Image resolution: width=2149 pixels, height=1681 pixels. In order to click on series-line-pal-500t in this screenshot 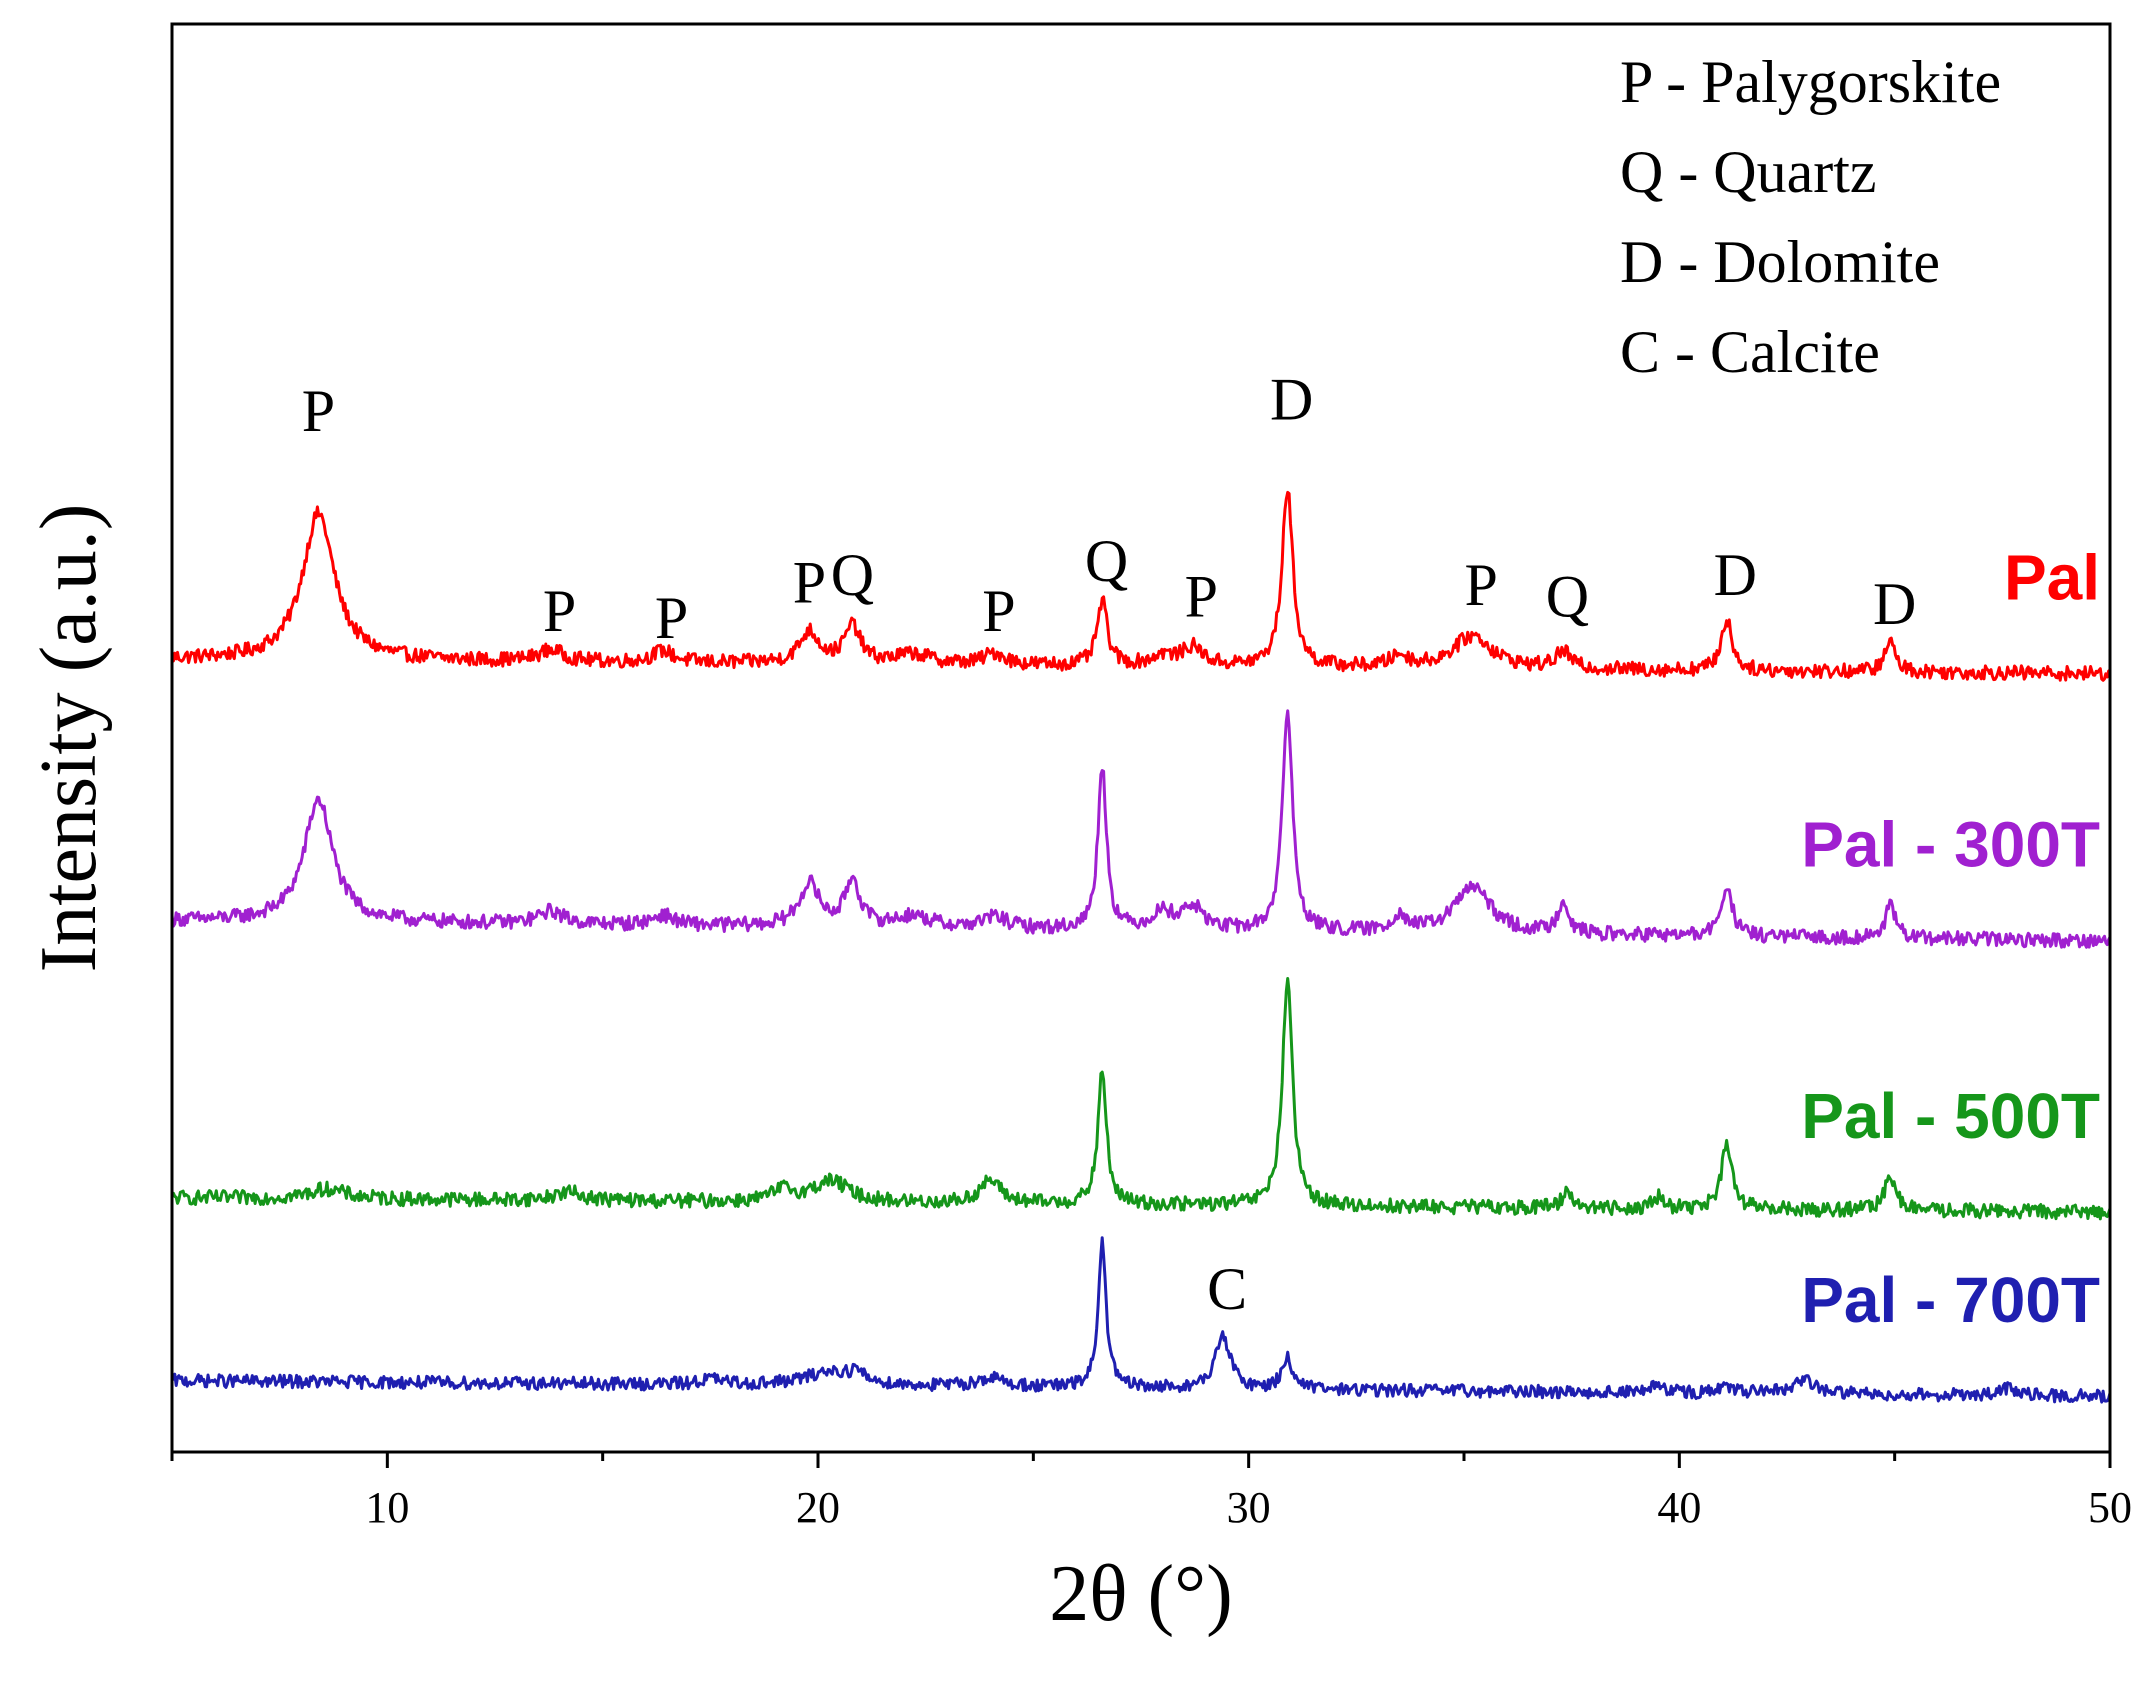, I will do `click(1141, 1099)`.